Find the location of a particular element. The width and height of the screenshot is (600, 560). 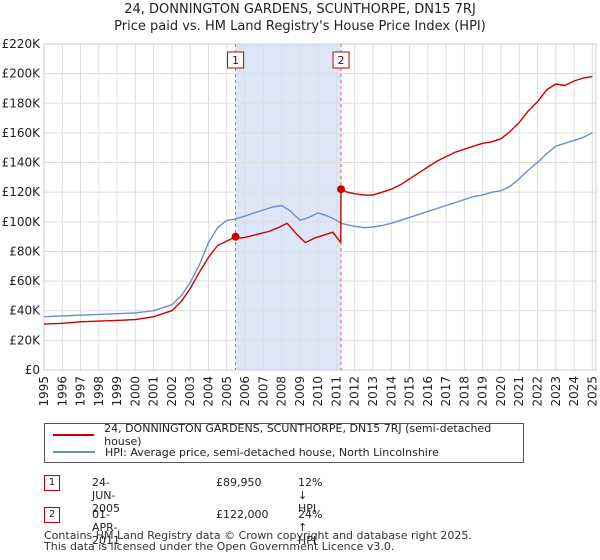

x-tick-label: 2001 is located at coordinates (154, 391).